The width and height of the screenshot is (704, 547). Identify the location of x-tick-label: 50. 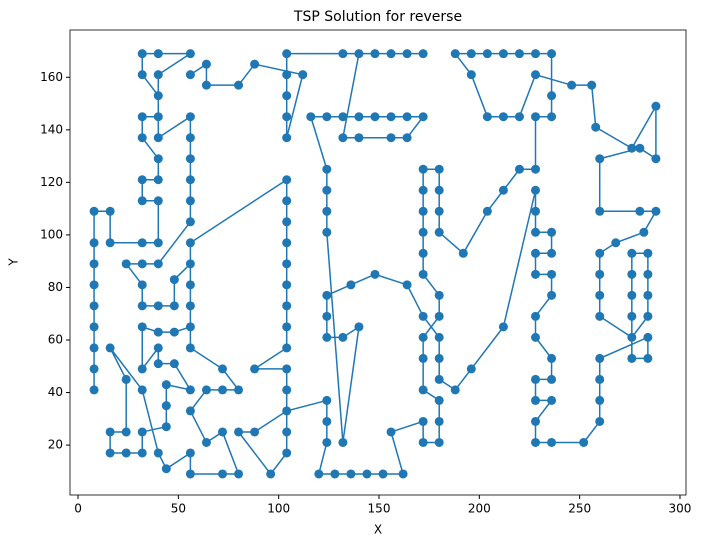
(178, 509).